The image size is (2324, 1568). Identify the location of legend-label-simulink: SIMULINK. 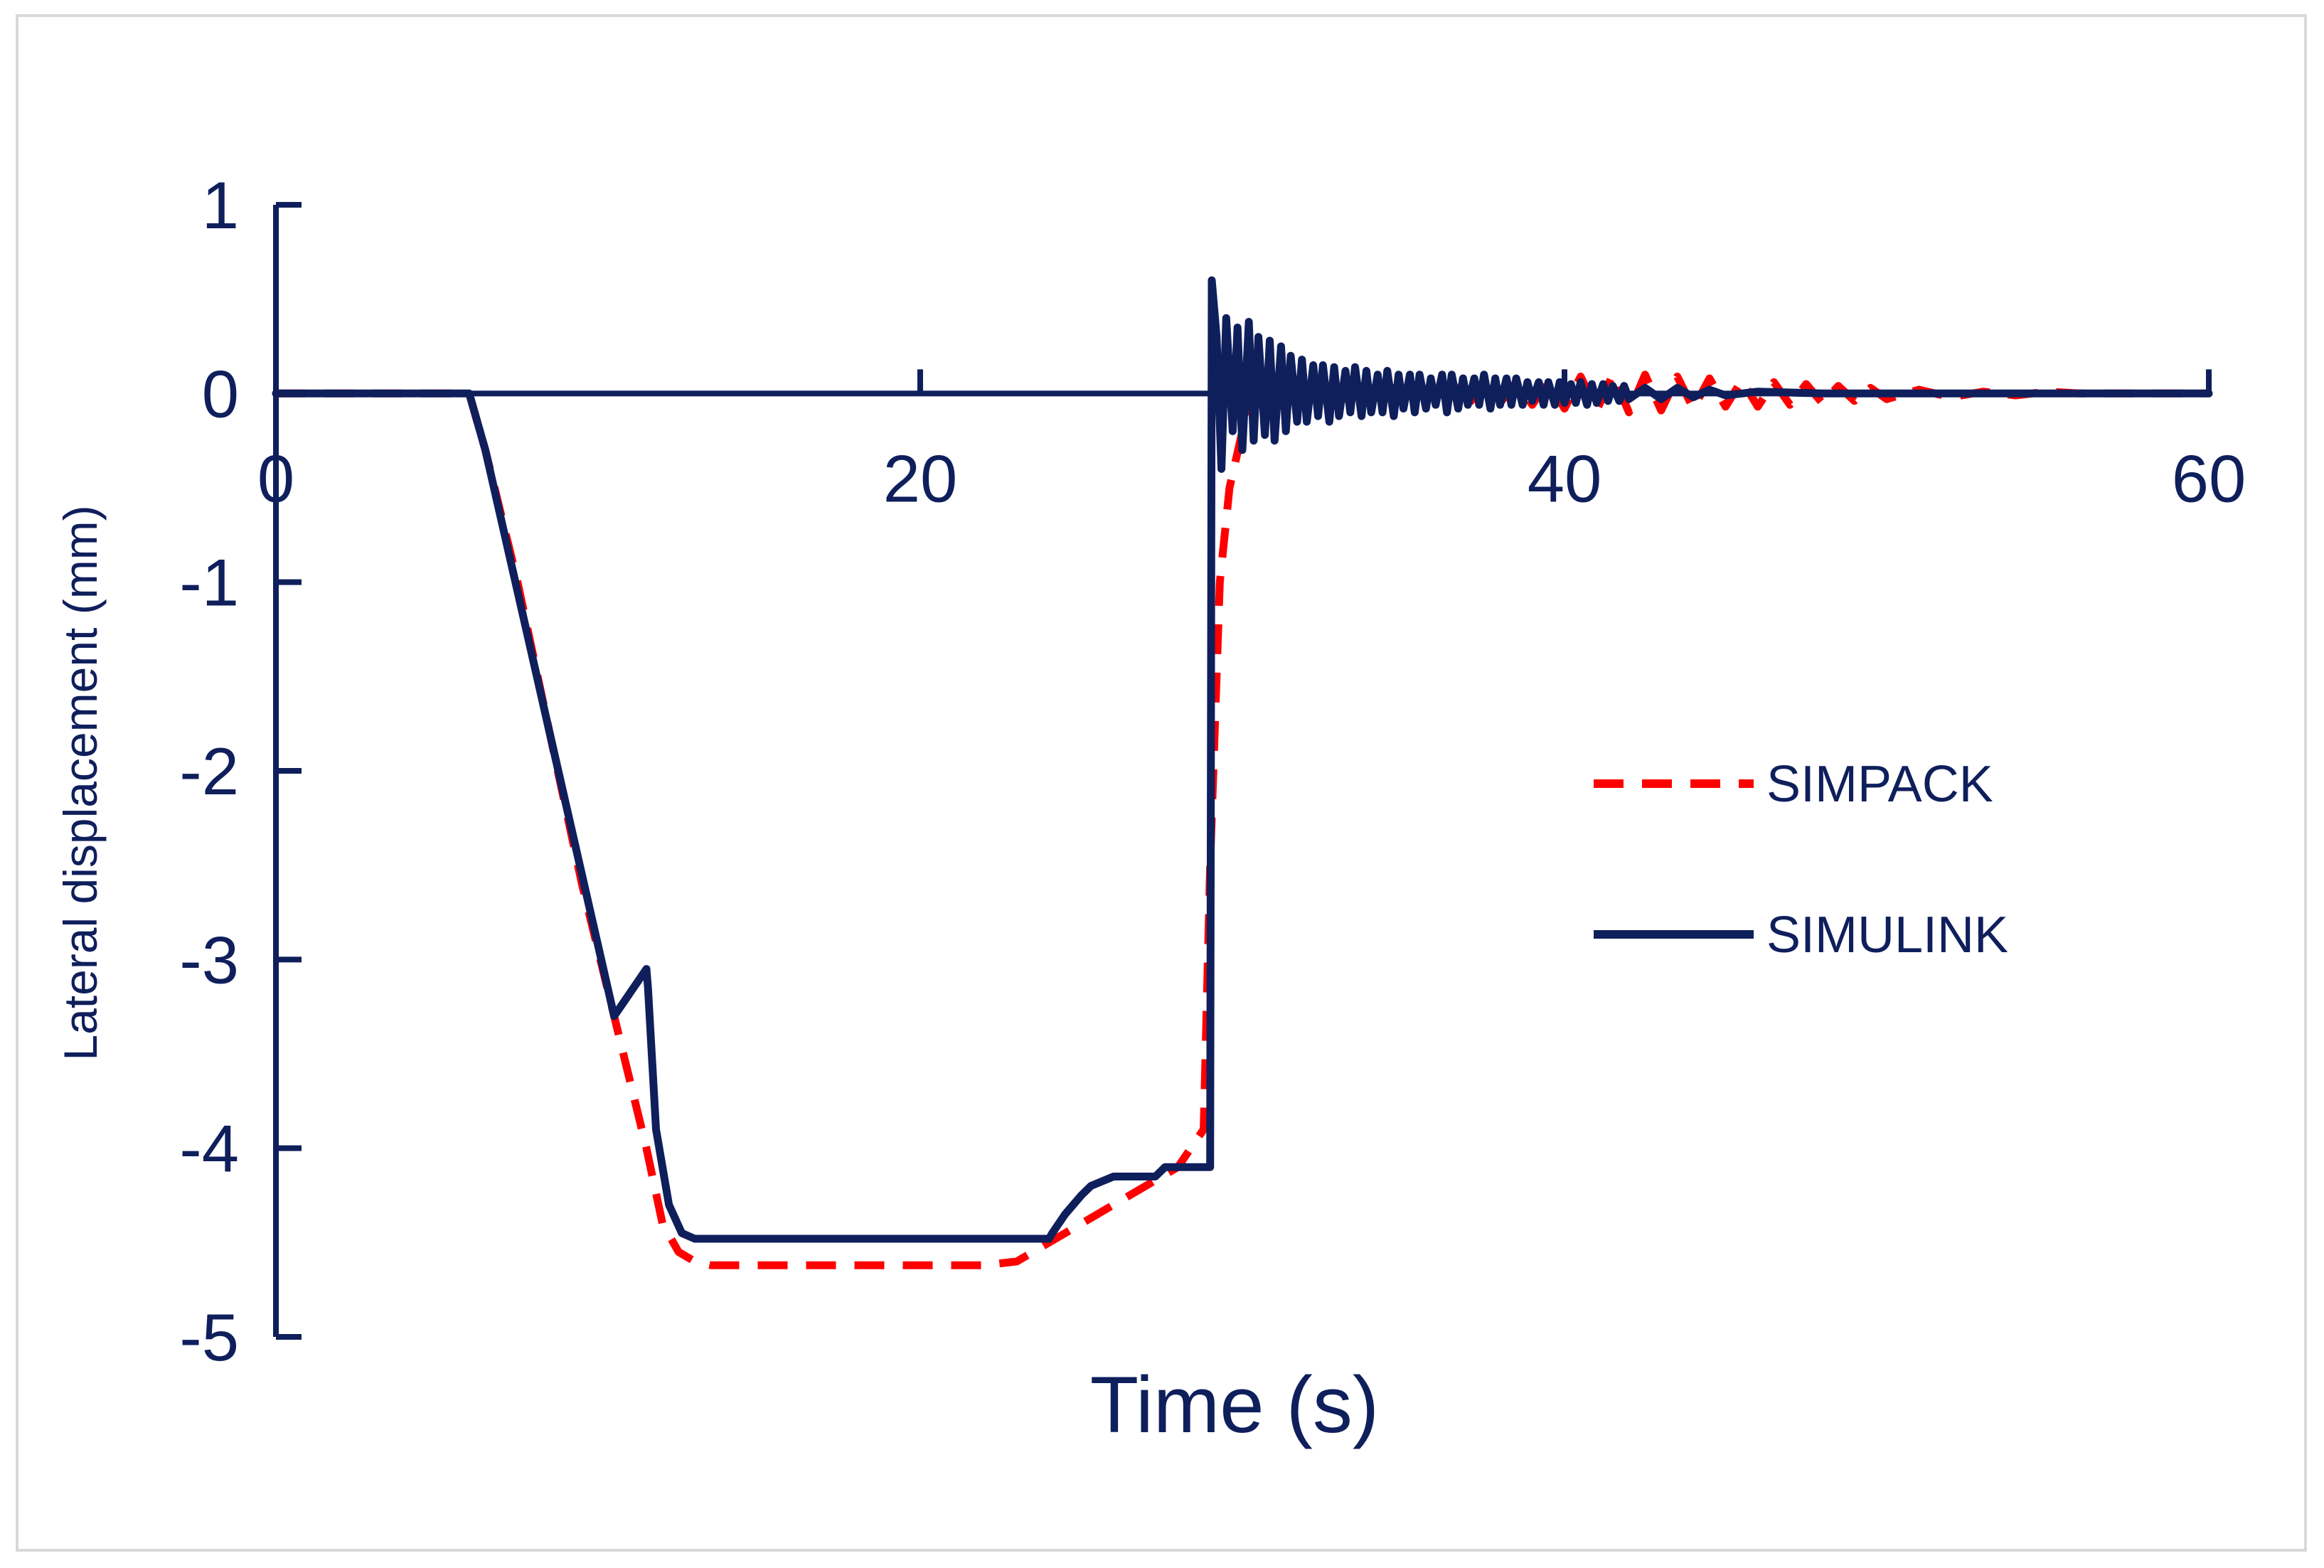
(1887, 935).